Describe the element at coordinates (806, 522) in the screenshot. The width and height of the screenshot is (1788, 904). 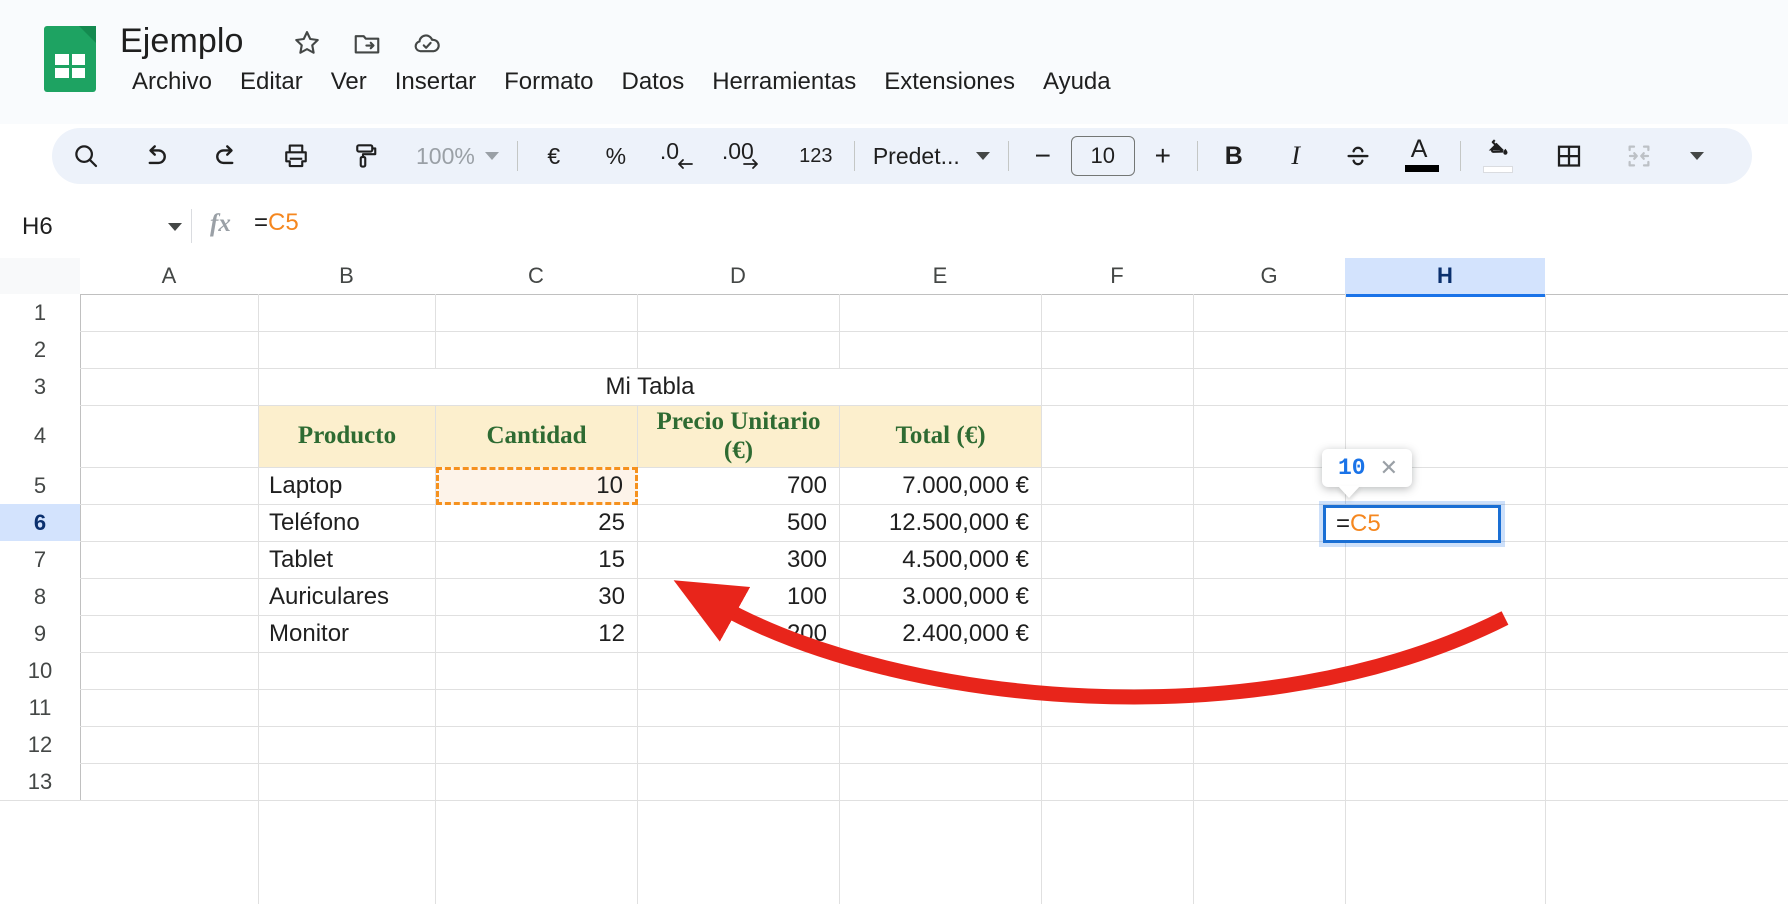
I see `cell-d6-precio: 500` at that location.